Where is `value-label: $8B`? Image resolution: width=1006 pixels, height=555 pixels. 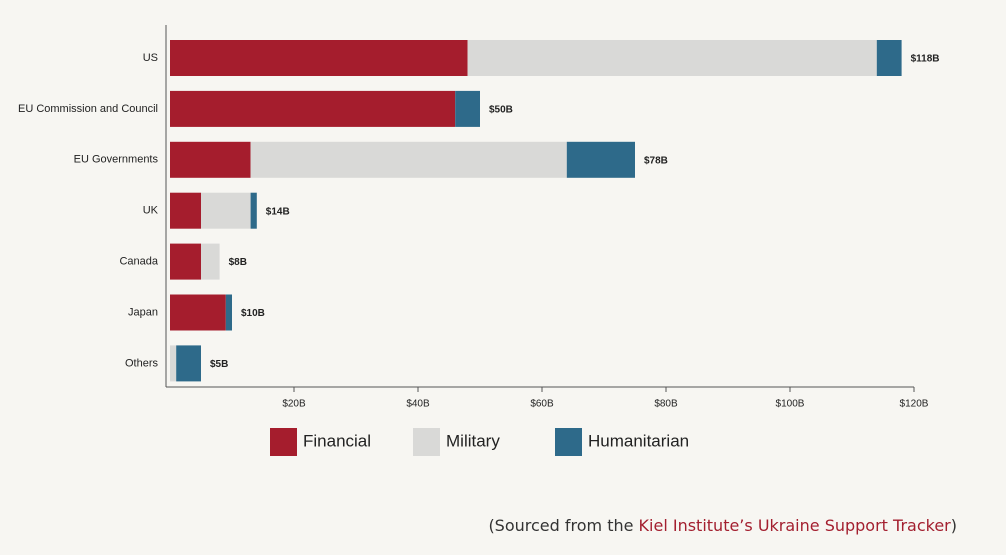
value-label: $8B is located at coordinates (238, 262).